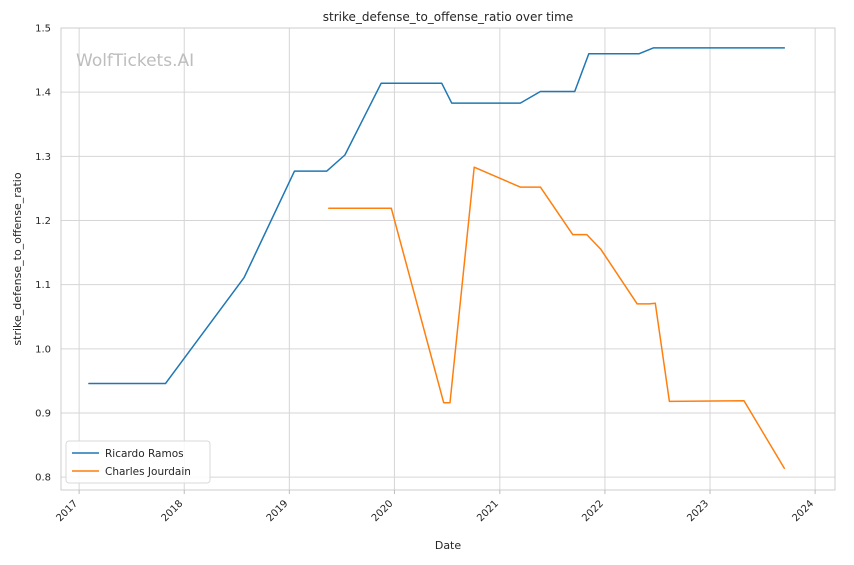 Image resolution: width=854 pixels, height=565 pixels. I want to click on x-axis-label: Date, so click(448, 545).